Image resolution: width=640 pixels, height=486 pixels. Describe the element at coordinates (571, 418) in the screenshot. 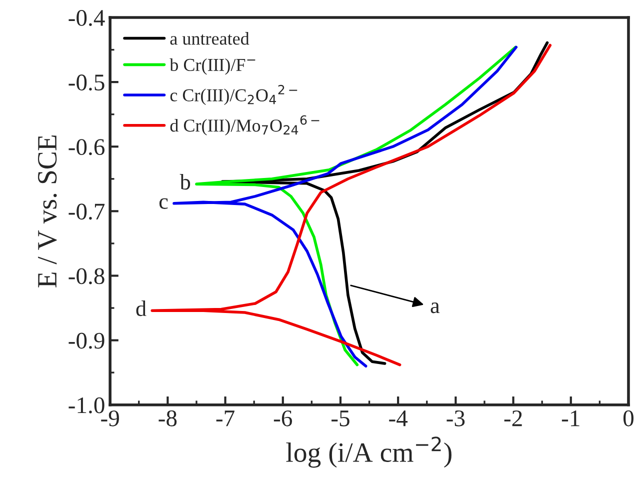

I see `x-tick-label: -1` at that location.